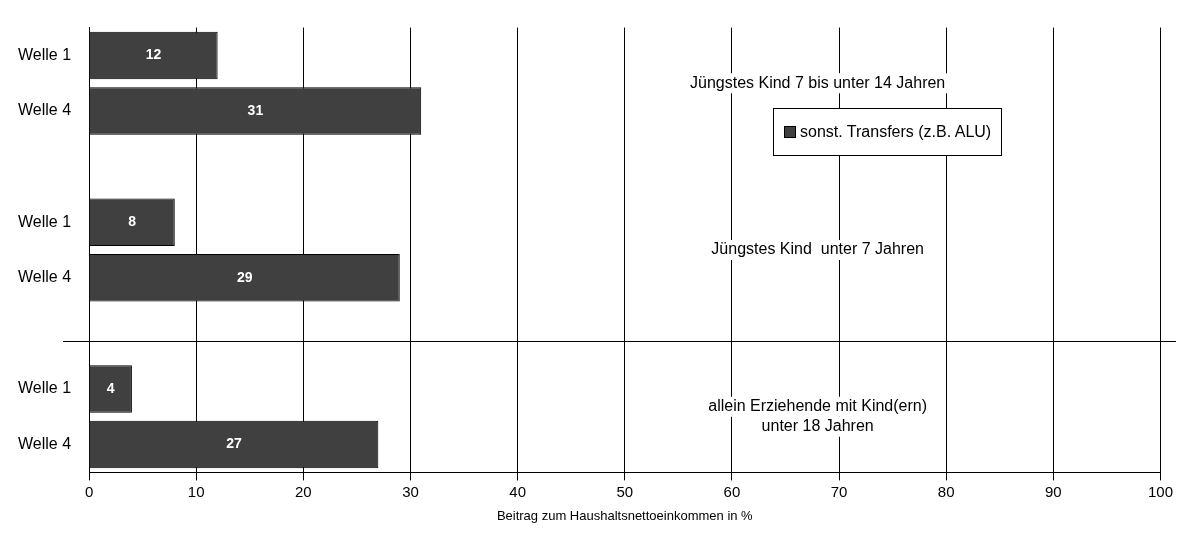 Image resolution: width=1184 pixels, height=537 pixels. What do you see at coordinates (896, 132) in the screenshot?
I see `legend-label: sonst. Transfers (z.B. ALU)` at bounding box center [896, 132].